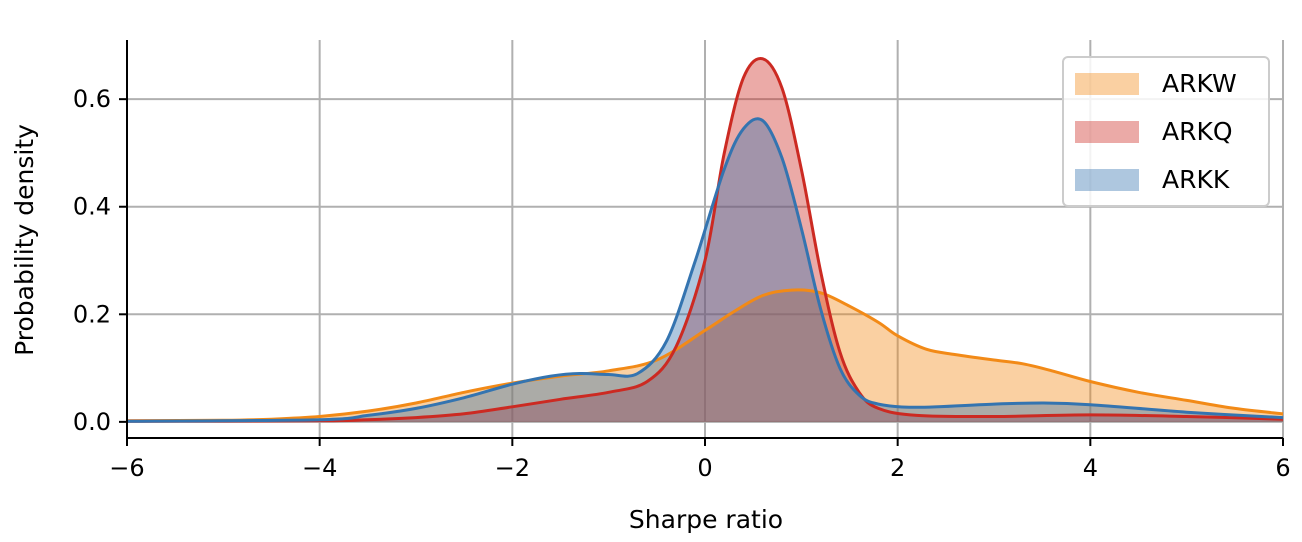 Image resolution: width=1302 pixels, height=542 pixels. Describe the element at coordinates (1107, 180) in the screenshot. I see `legend-swatch-arkk` at that location.